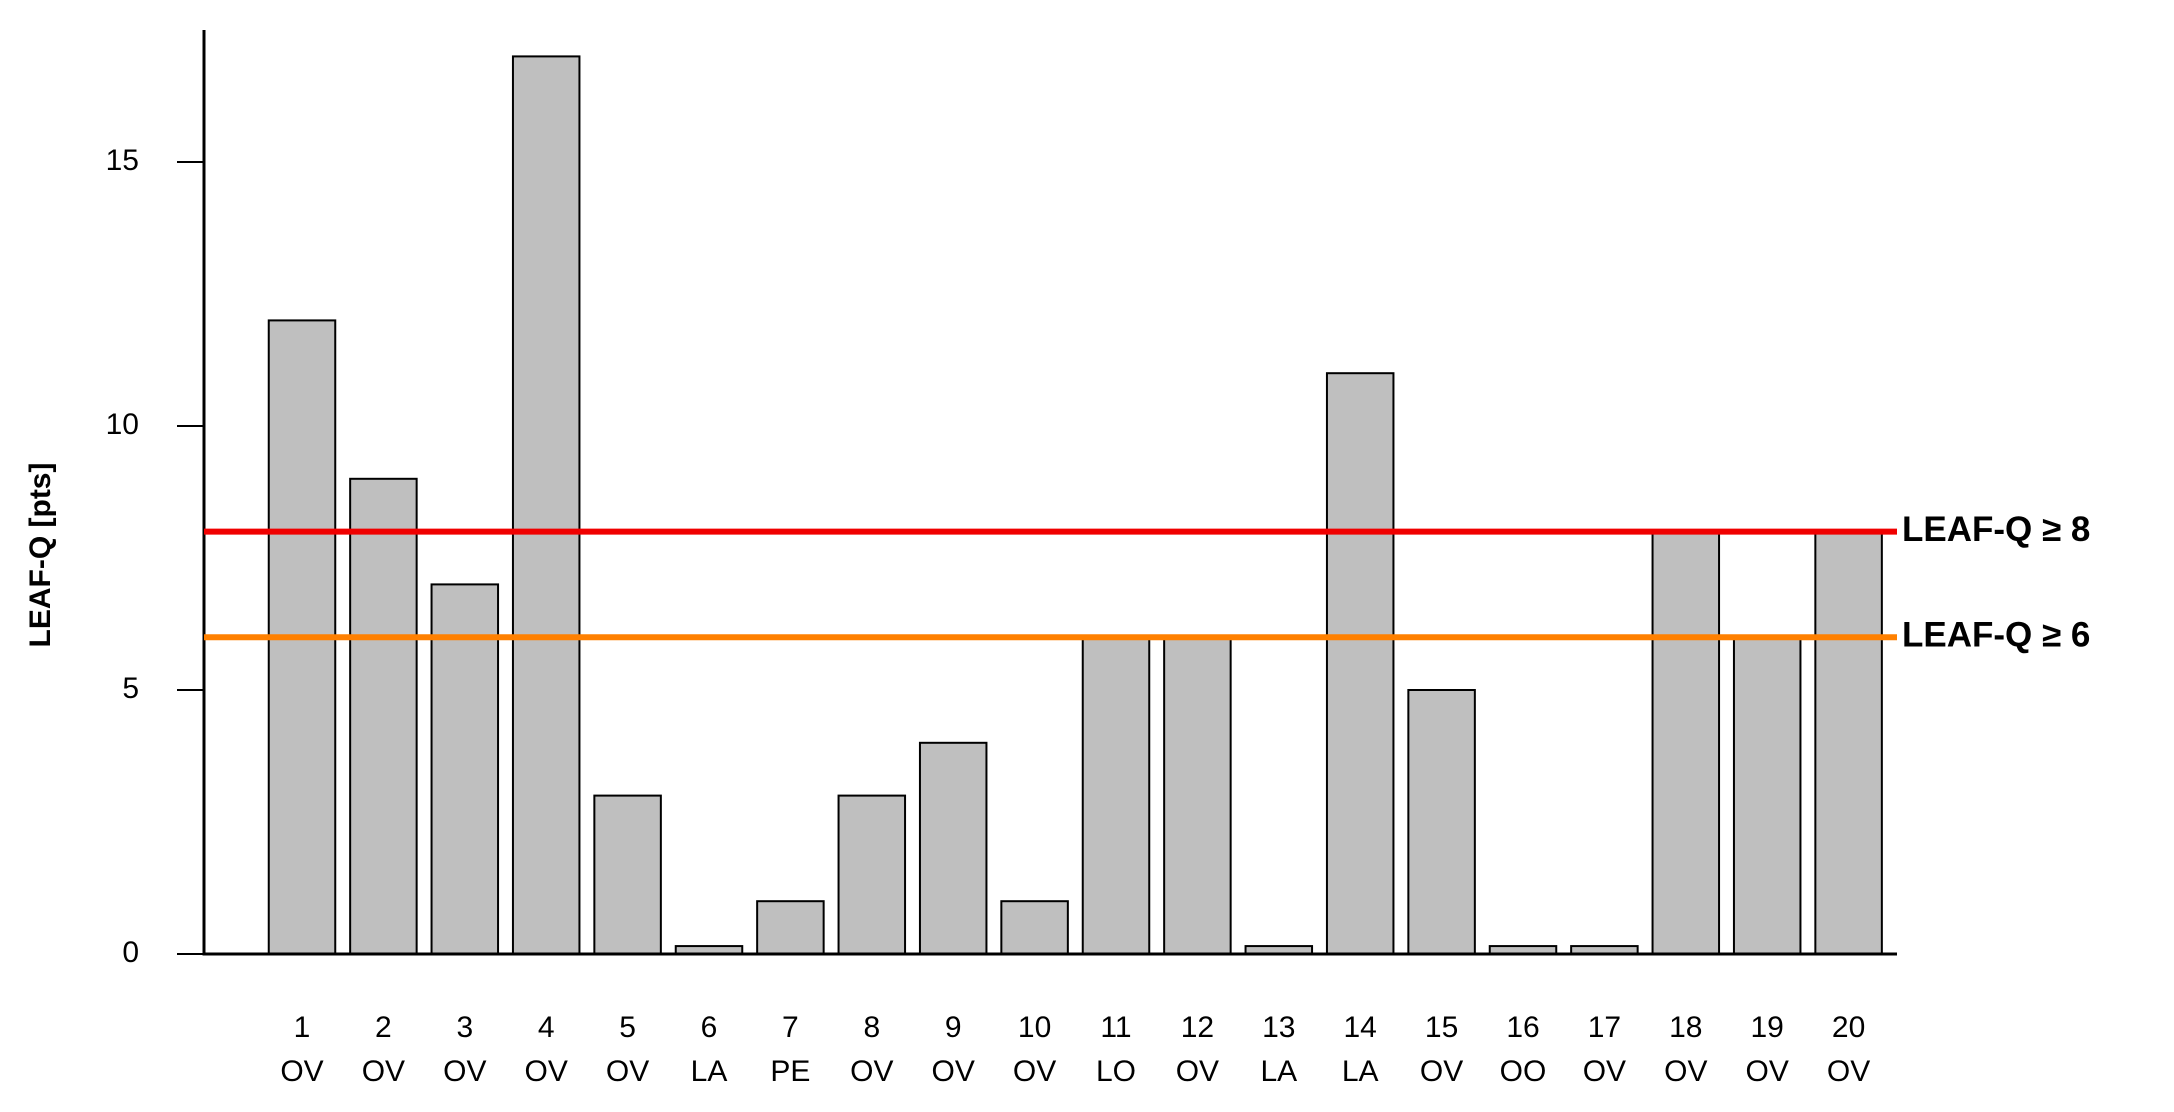 This screenshot has width=2174, height=1112. What do you see at coordinates (1996, 529) in the screenshot?
I see `reference-label: LEAF-Q ≥ 8` at bounding box center [1996, 529].